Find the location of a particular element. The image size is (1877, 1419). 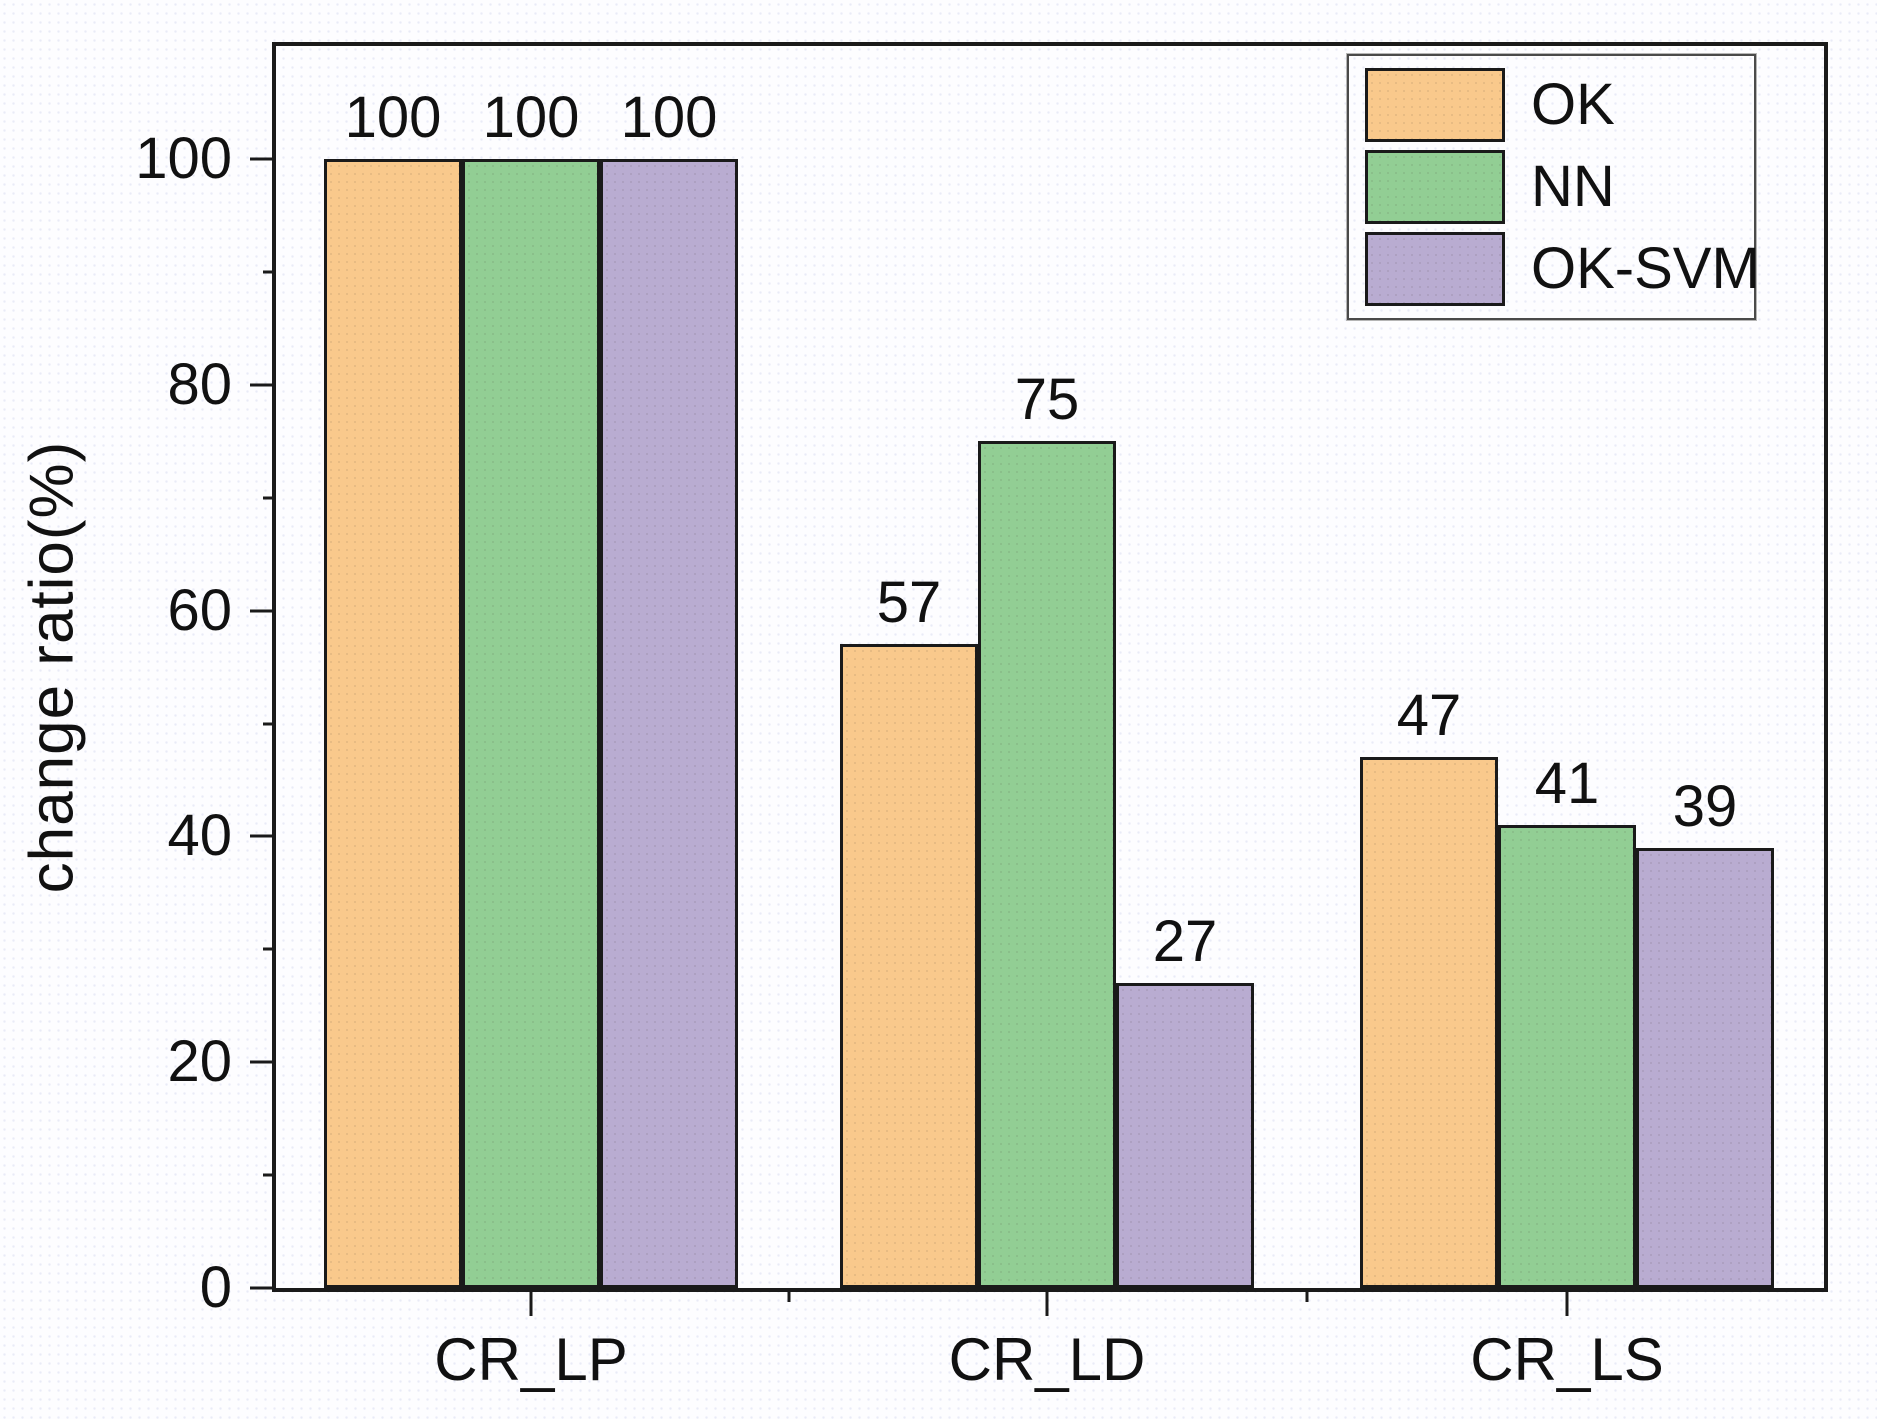

bar-OK-CR_LD is located at coordinates (909, 966).